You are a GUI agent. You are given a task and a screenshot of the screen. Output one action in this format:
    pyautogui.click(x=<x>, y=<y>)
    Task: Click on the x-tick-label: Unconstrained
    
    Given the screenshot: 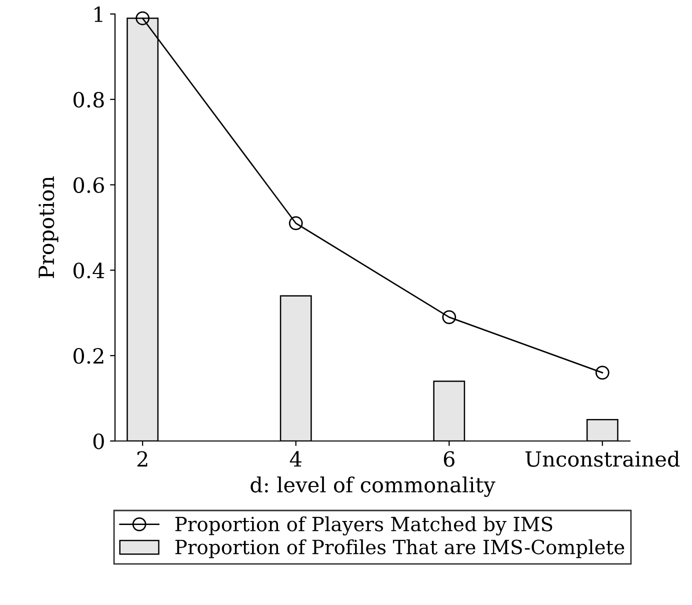 What is the action you would take?
    pyautogui.click(x=602, y=458)
    